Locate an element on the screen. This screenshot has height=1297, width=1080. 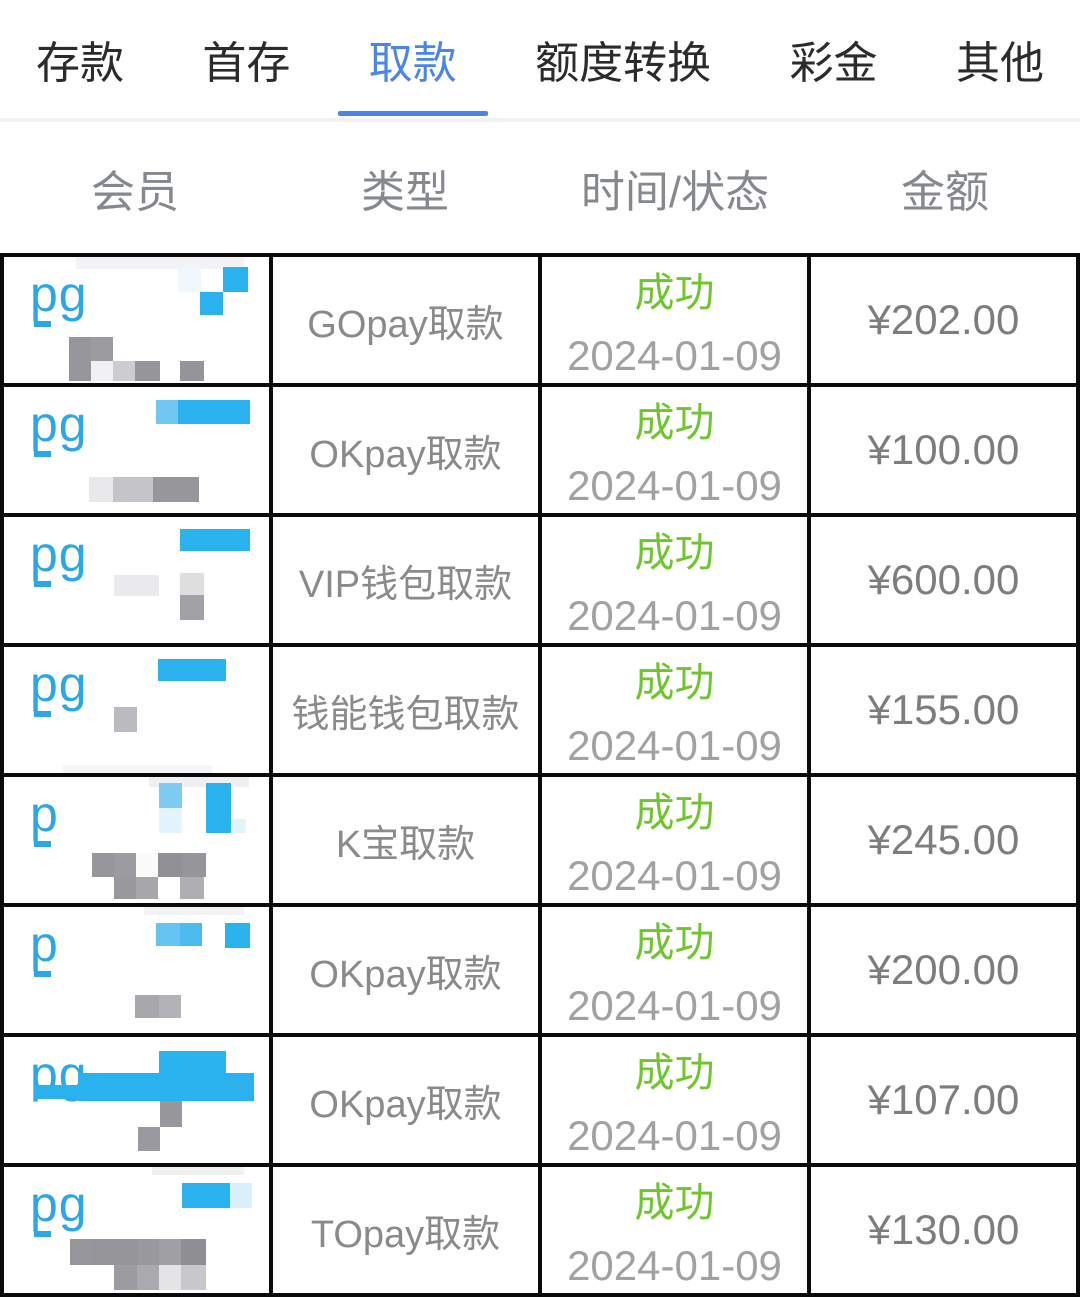
amount-cell: ¥107.00 is located at coordinates (943, 1100).